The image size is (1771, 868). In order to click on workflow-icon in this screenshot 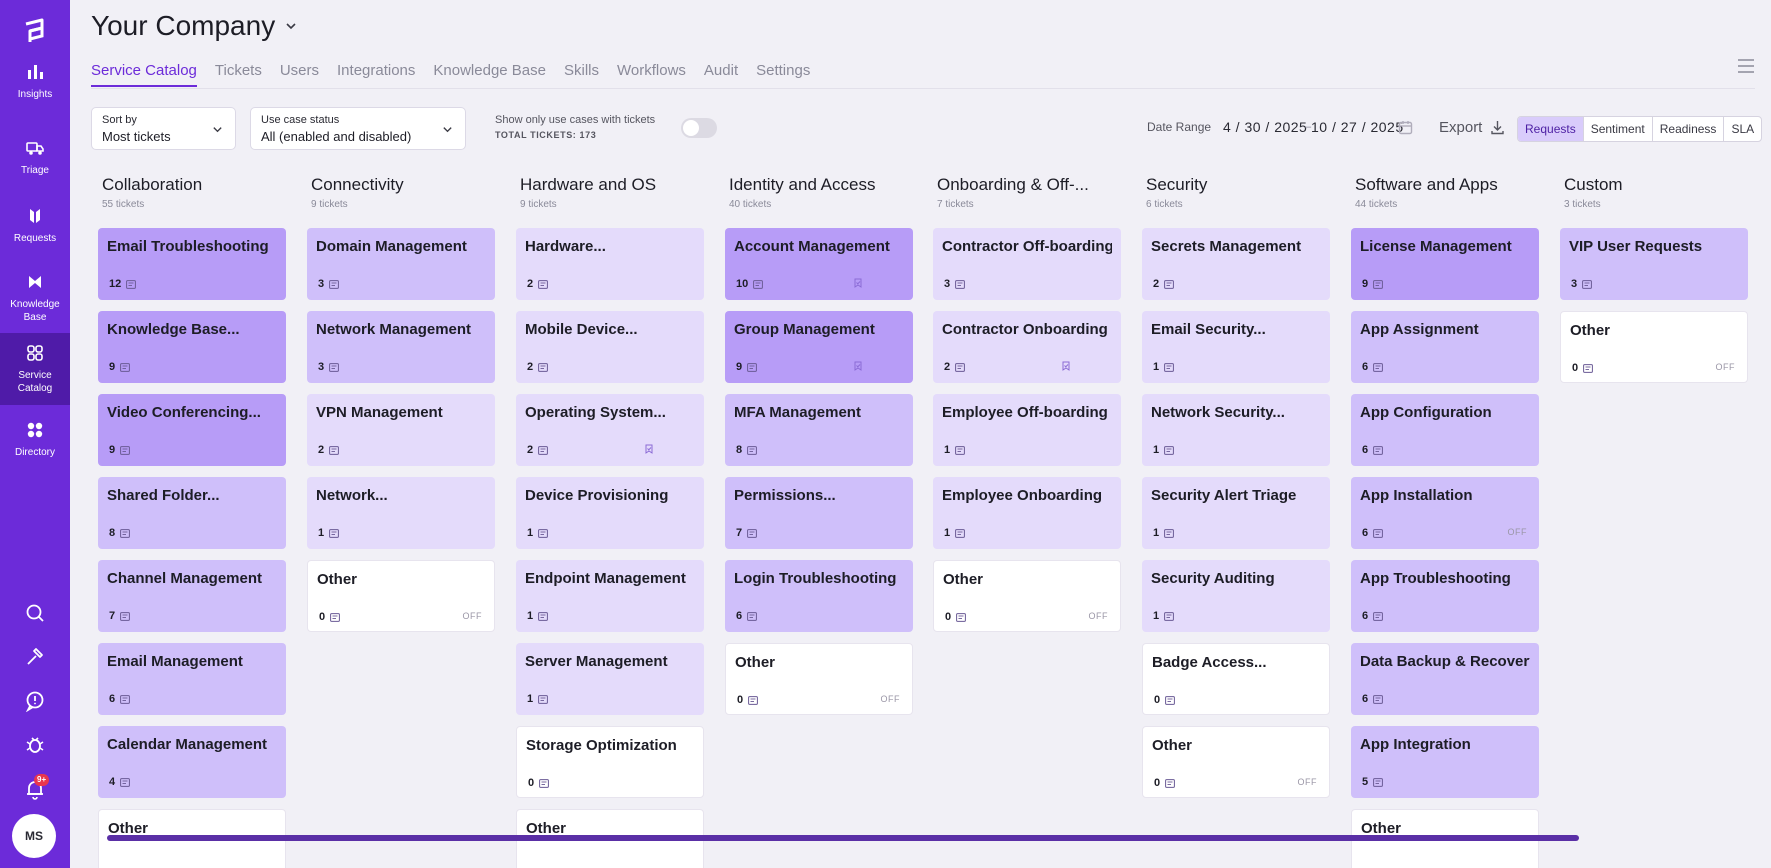, I will do `click(1066, 365)`.